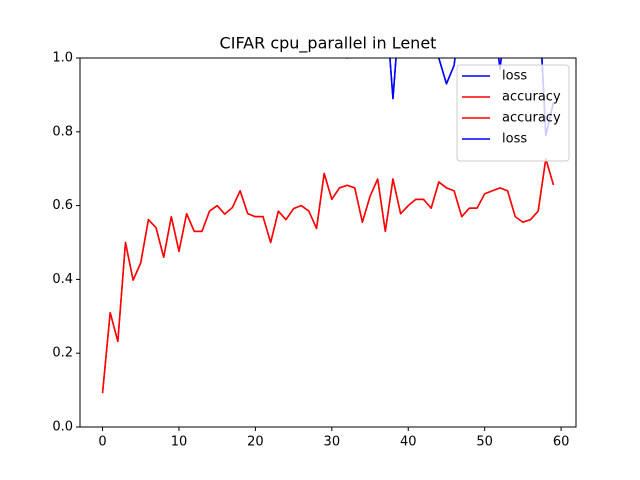 Image resolution: width=640 pixels, height=480 pixels. Describe the element at coordinates (62, 353) in the screenshot. I see `y-tick-label: 0.2` at that location.